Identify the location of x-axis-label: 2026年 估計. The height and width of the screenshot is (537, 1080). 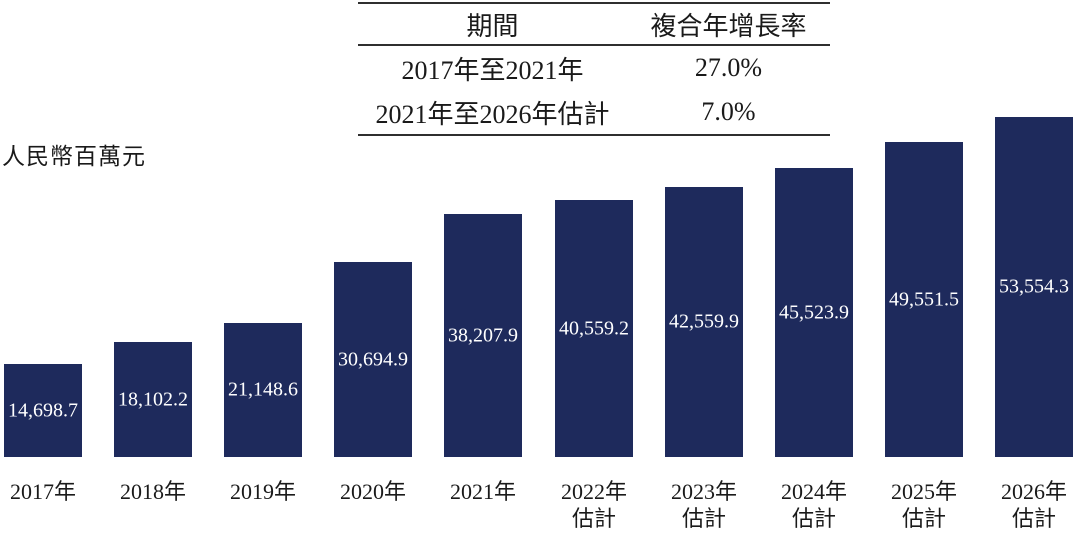
(1027, 505).